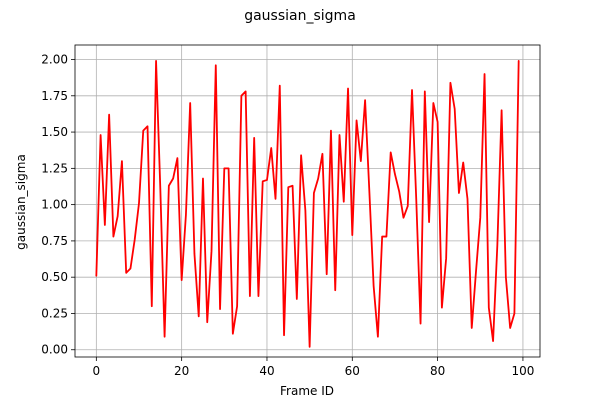 This screenshot has height=404, width=600. Describe the element at coordinates (522, 371) in the screenshot. I see `x-tick-label: 100` at that location.